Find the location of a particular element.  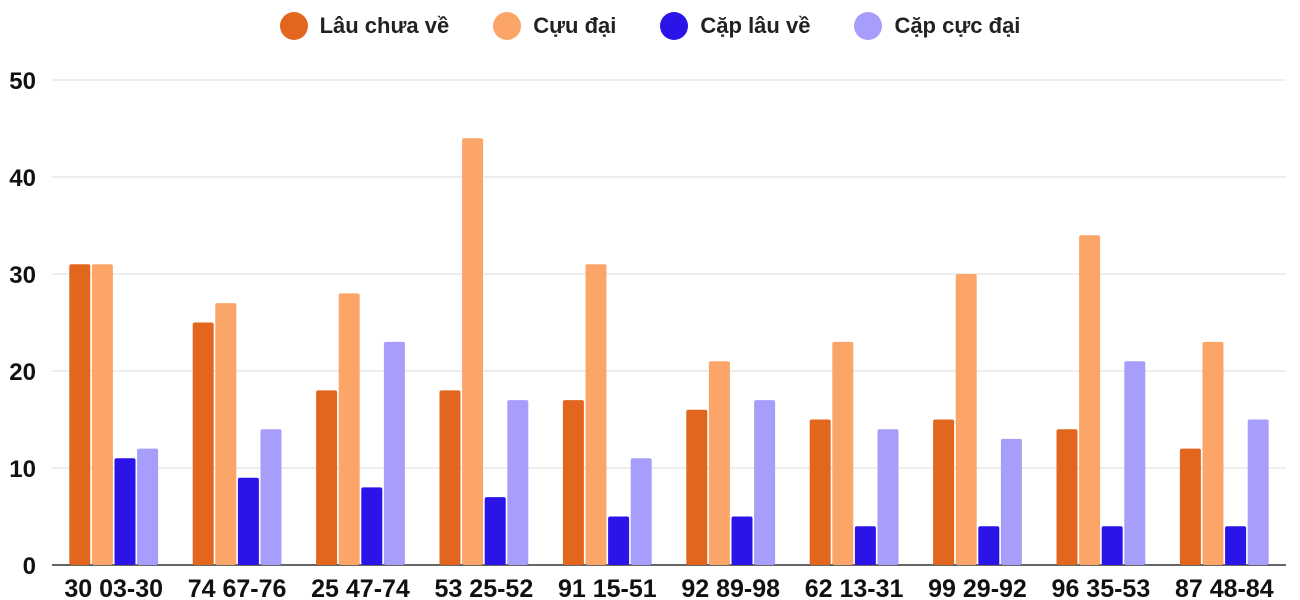

y-tick-label: 40 is located at coordinates (22, 178).